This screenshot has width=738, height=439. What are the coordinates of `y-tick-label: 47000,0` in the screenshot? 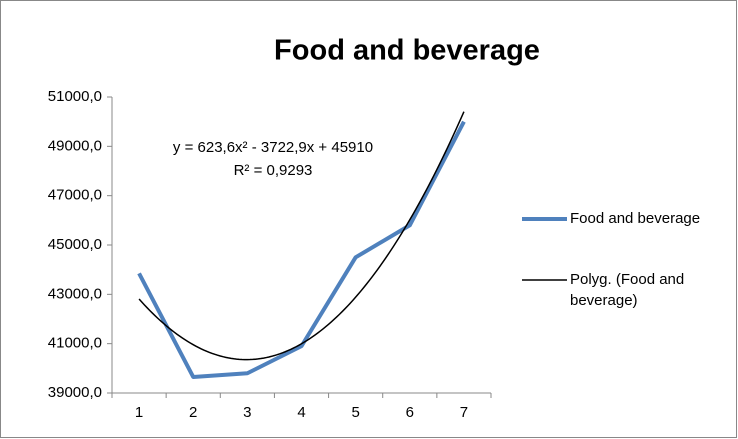 It's located at (75, 195).